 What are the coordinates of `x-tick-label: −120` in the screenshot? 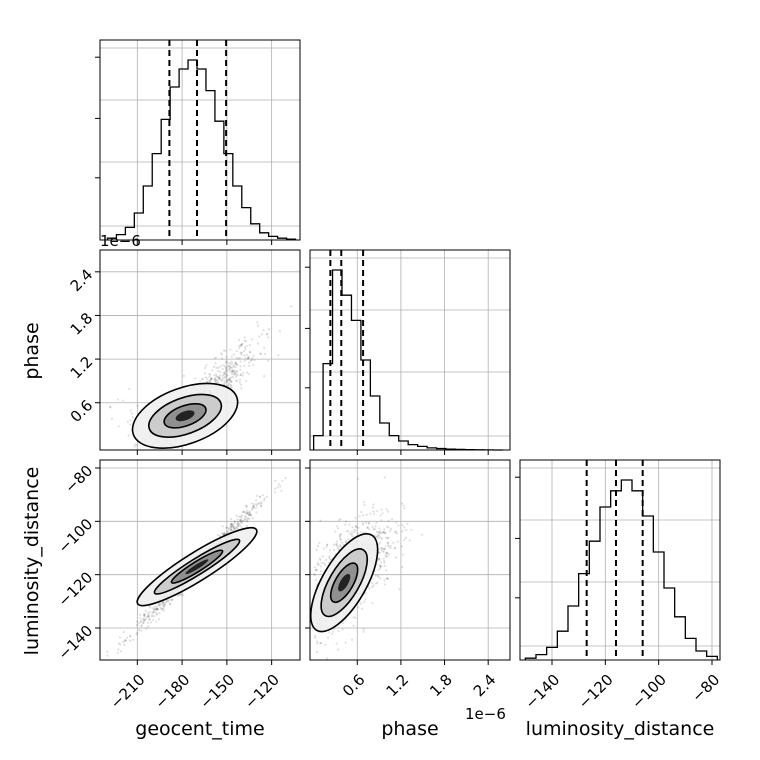 It's located at (596, 692).